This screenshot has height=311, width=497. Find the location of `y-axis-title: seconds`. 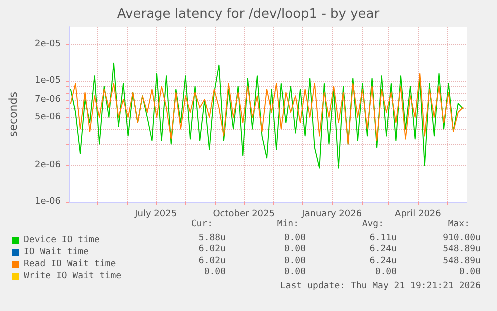

y-axis-title: seconds is located at coordinates (13, 114).